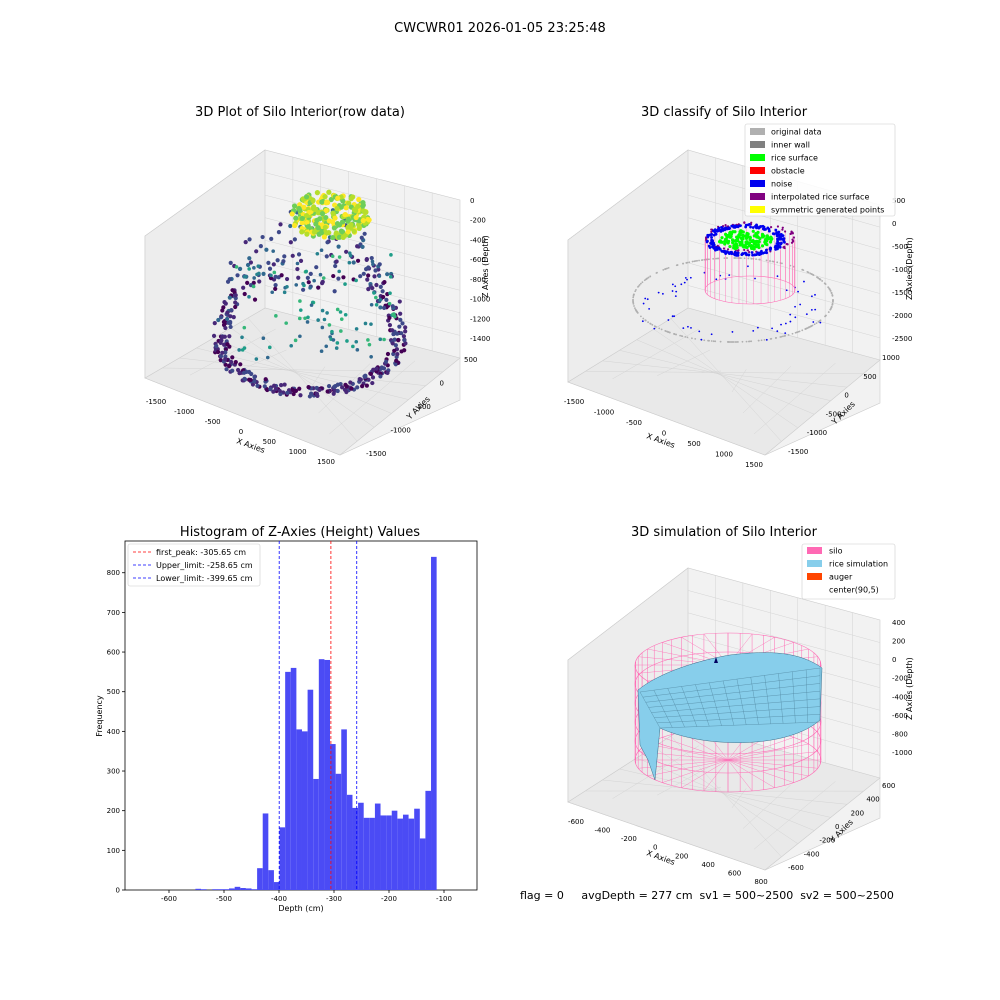 Image resolution: width=1000 pixels, height=1000 pixels. Describe the element at coordinates (326, 462) in the screenshot. I see `raw-x-tick: 1500` at that location.